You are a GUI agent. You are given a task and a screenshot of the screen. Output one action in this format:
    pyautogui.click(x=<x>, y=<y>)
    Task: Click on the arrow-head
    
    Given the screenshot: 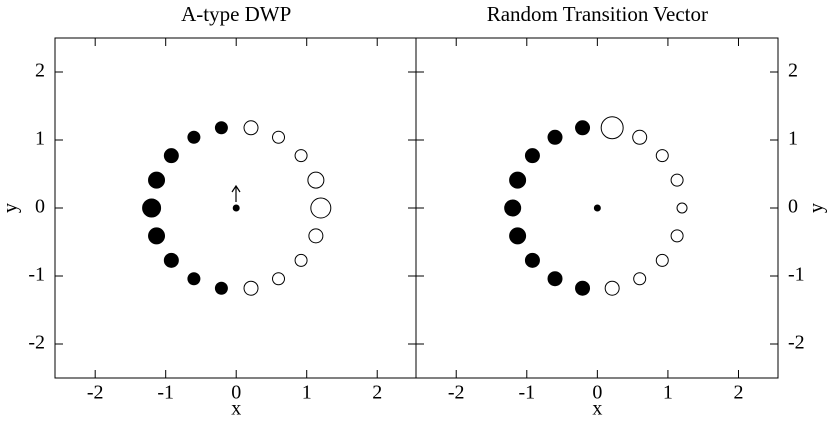 What is the action you would take?
    pyautogui.click(x=236, y=188)
    